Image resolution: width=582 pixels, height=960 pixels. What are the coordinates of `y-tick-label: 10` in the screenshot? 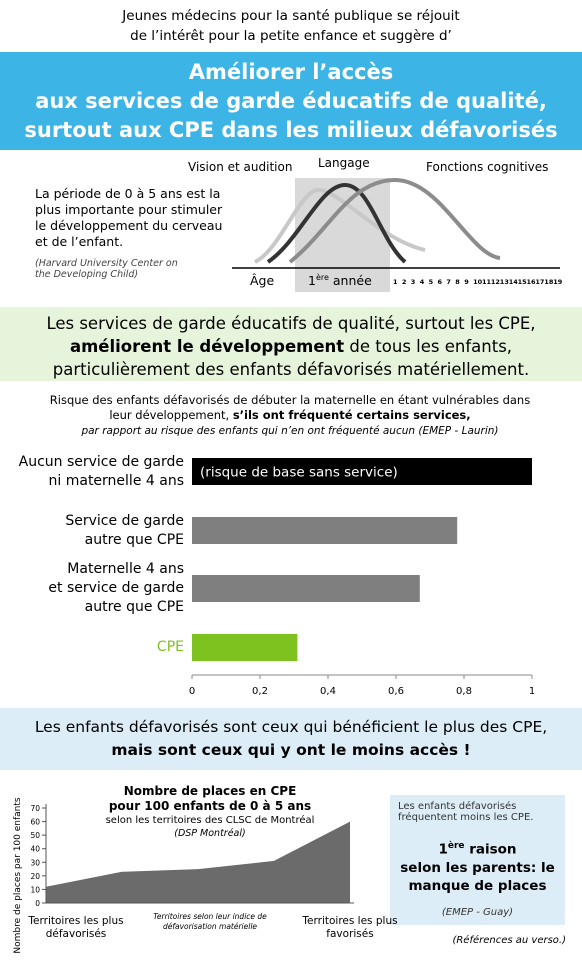 It's located at (35, 889).